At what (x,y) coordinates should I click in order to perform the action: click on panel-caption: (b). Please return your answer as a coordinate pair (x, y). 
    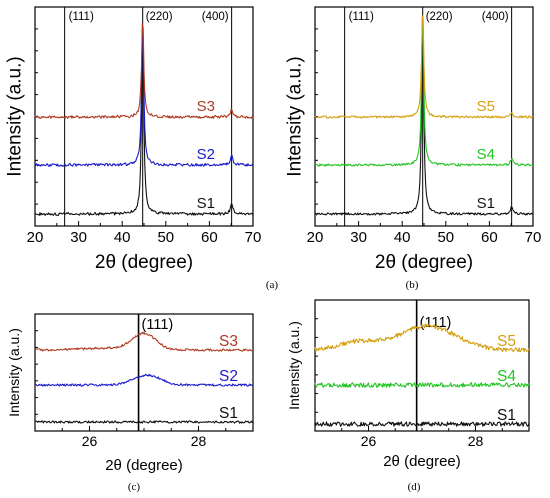
    Looking at the image, I should click on (412, 285).